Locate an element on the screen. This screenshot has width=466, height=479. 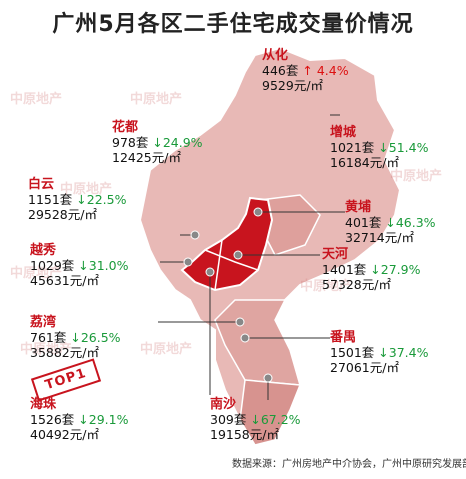
district-label-panyu: 番禺 1501套 ↓37.4% 27061元/㎡ is located at coordinates (379, 352).